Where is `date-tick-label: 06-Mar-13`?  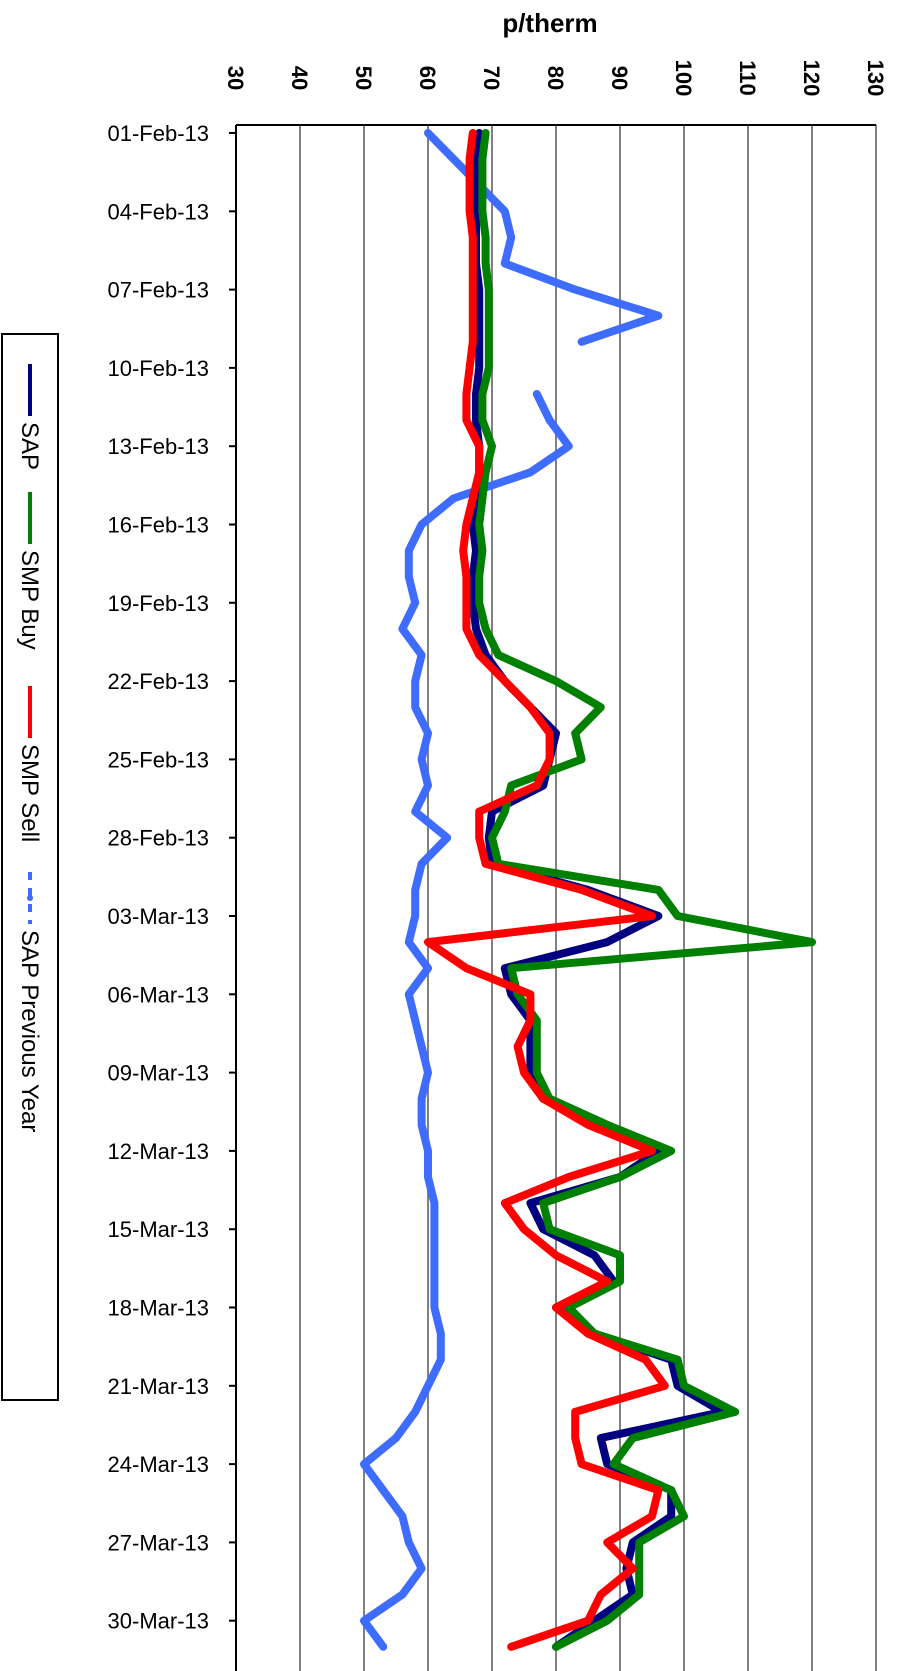 date-tick-label: 06-Mar-13 is located at coordinates (158, 994).